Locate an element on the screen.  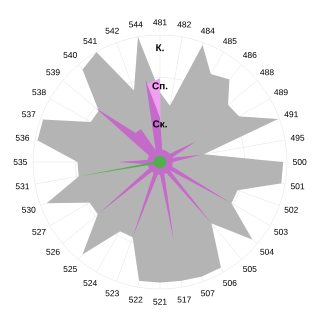
spoke-label: 506 is located at coordinates (230, 283).